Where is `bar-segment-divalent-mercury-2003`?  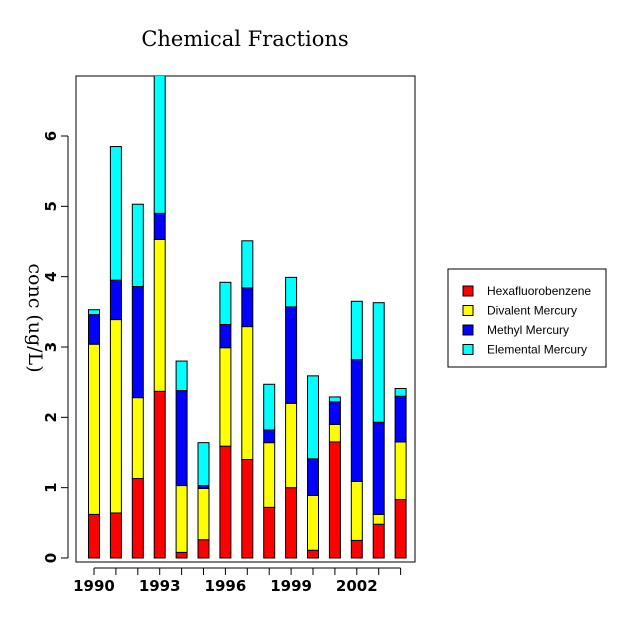
bar-segment-divalent-mercury-2003 is located at coordinates (378, 519).